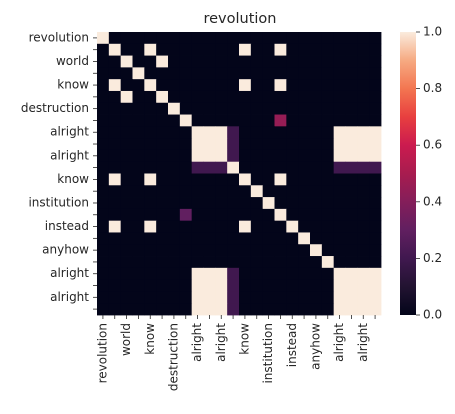 The image size is (455, 414). I want to click on x-tick-label: know, so click(150, 339).